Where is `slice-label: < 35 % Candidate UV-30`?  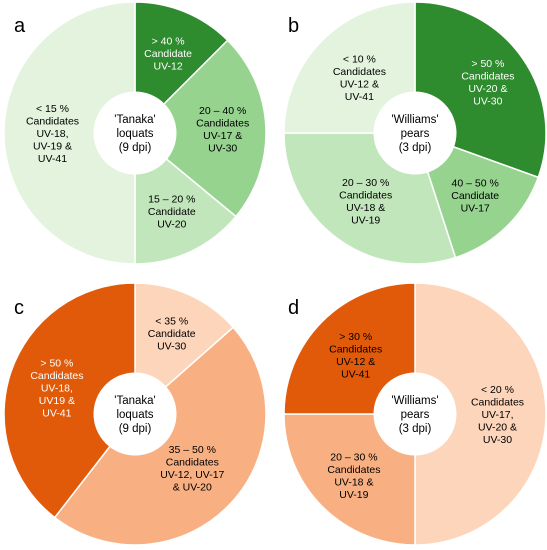
slice-label: < 35 % Candidate UV-30 is located at coordinates (172, 333).